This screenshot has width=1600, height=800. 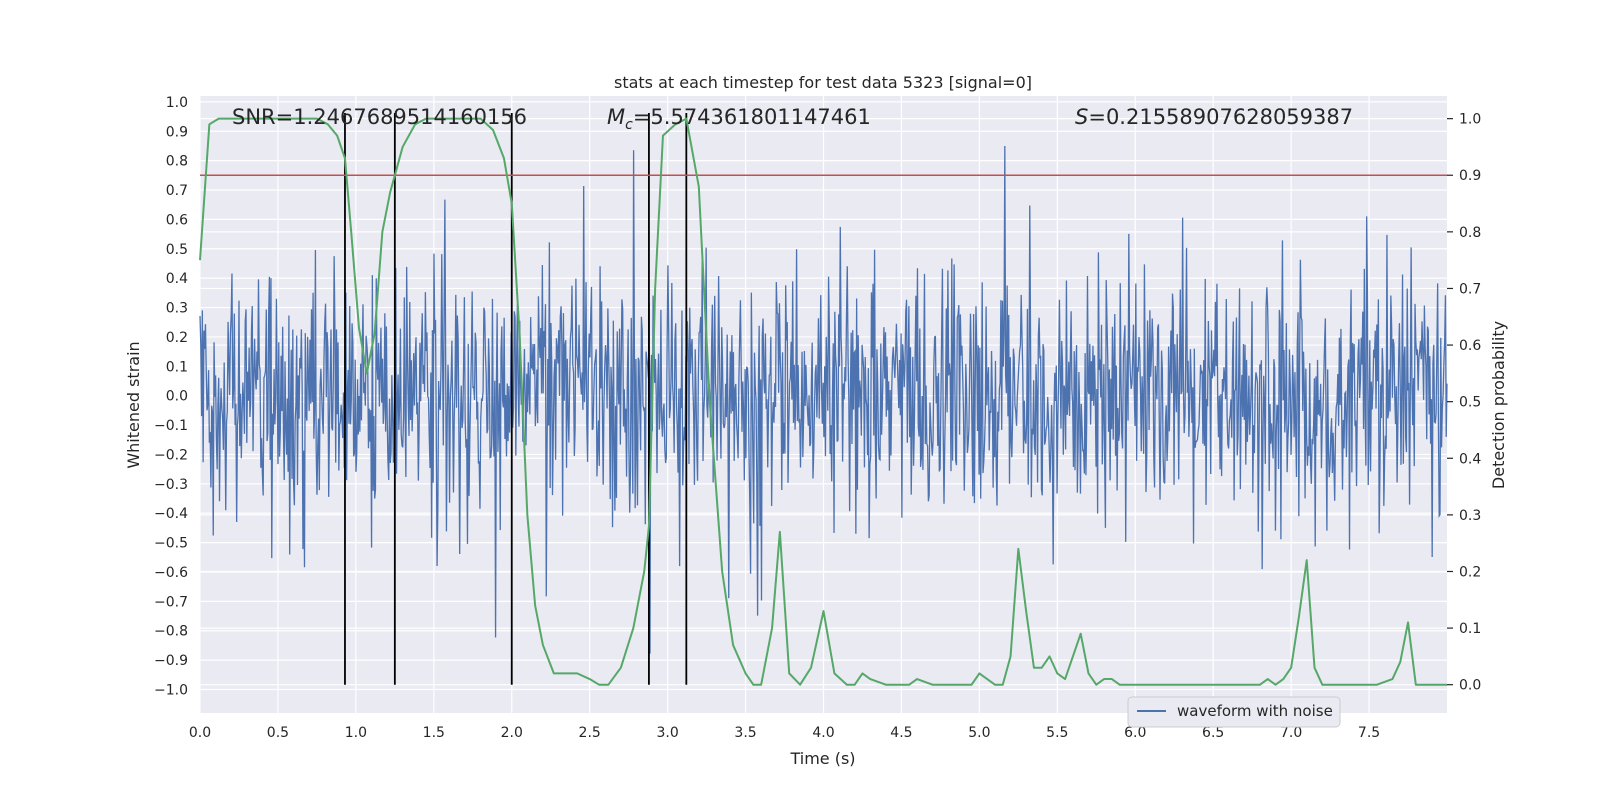 What do you see at coordinates (629, 125) in the screenshot?
I see `chirp-mass-subscript: c` at bounding box center [629, 125].